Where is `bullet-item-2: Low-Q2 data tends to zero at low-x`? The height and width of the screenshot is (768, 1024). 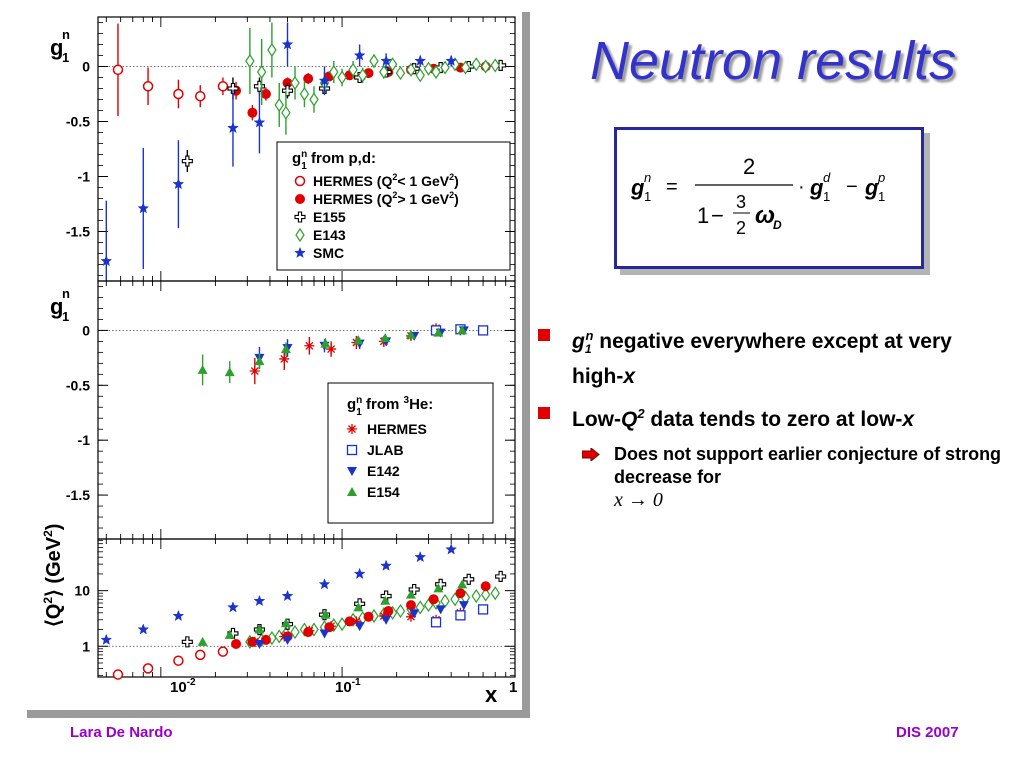
bullet-item-2: Low-Q2 data tends to zero at low-x is located at coordinates (773, 416).